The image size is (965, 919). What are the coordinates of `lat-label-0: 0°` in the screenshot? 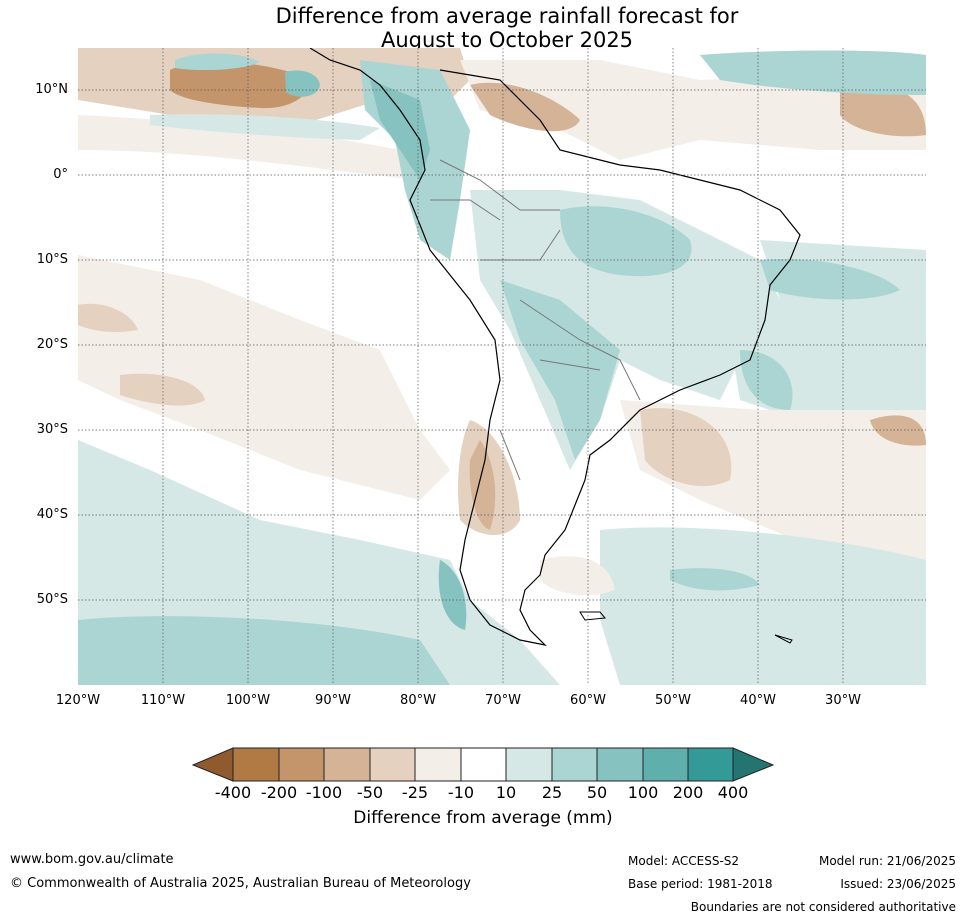 It's located at (60, 174).